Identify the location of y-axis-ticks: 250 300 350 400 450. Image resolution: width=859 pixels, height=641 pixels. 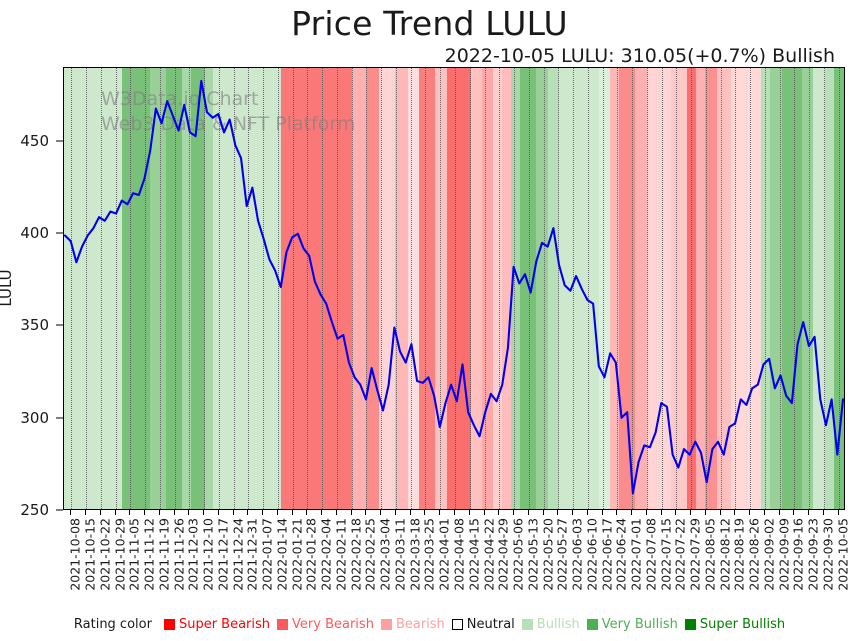
(31, 320).